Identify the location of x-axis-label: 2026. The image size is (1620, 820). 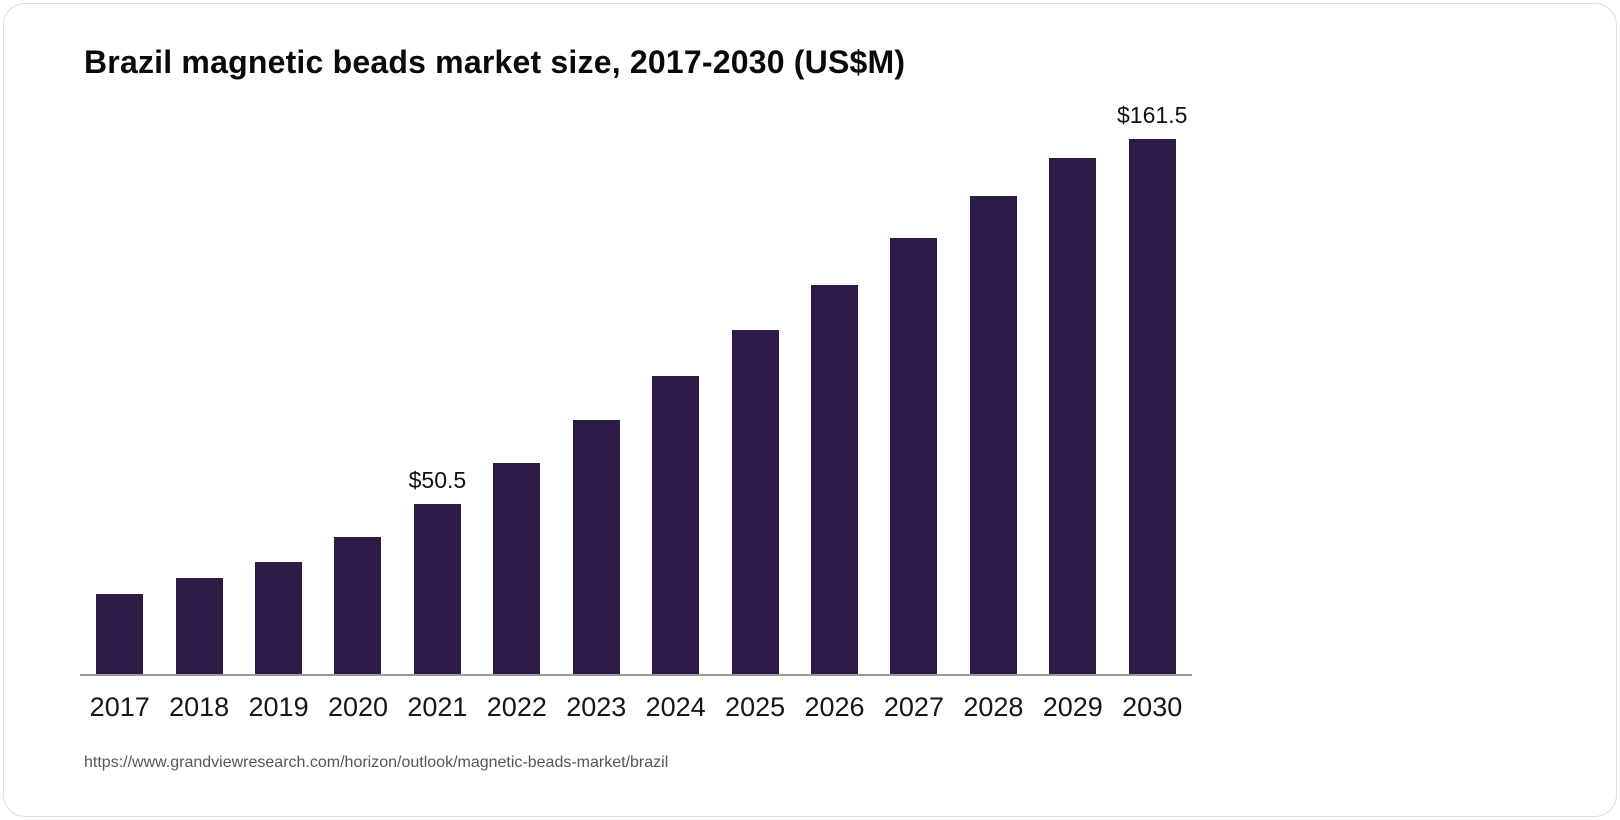
(834, 707).